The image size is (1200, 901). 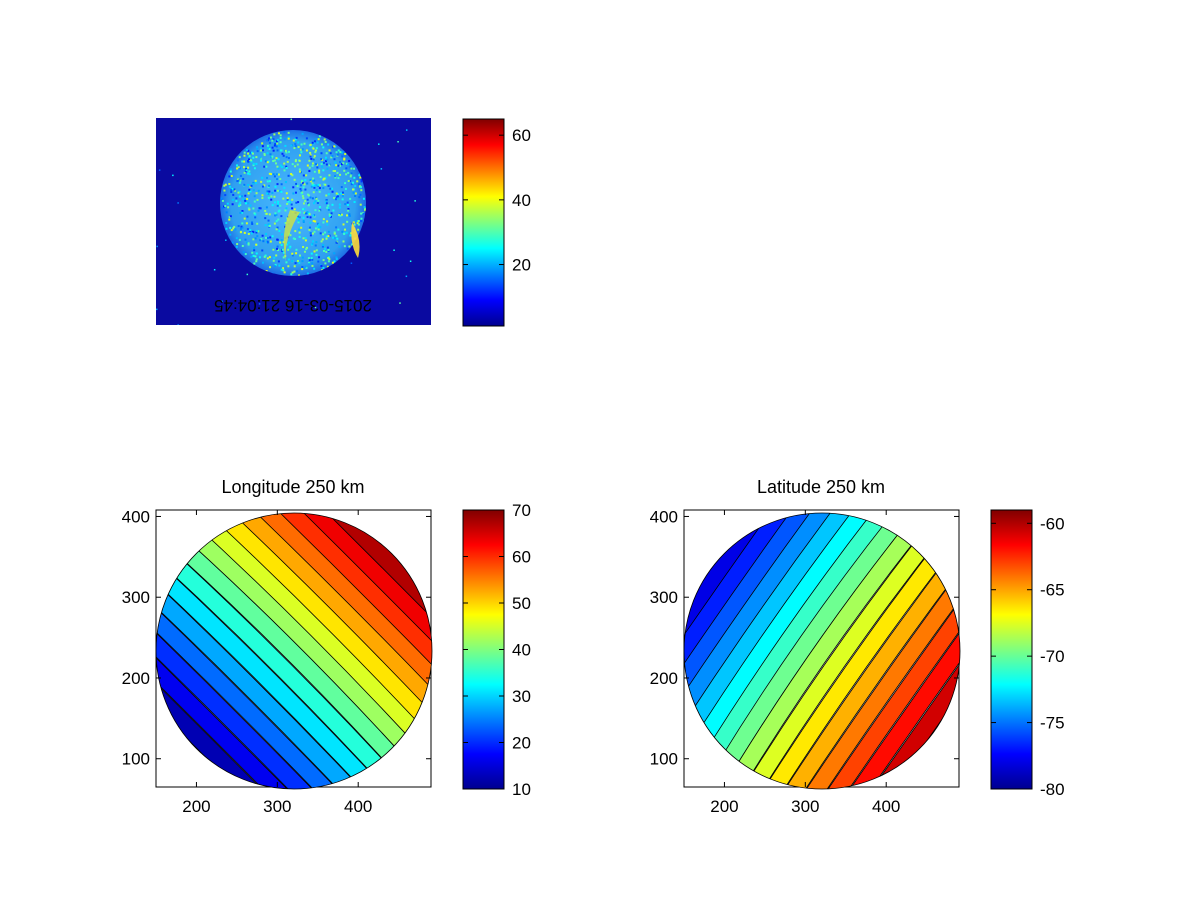 I want to click on colorbar-tick-label: 10, so click(x=521, y=789).